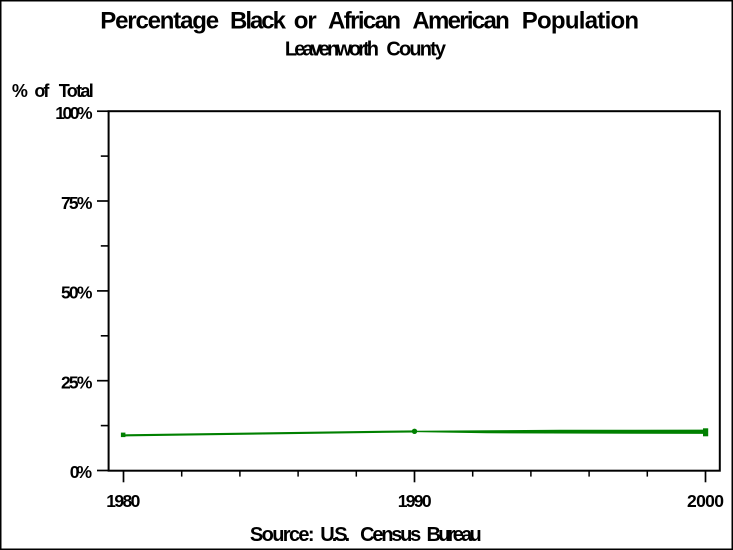  I want to click on svg-text: Census, so click(390, 535).